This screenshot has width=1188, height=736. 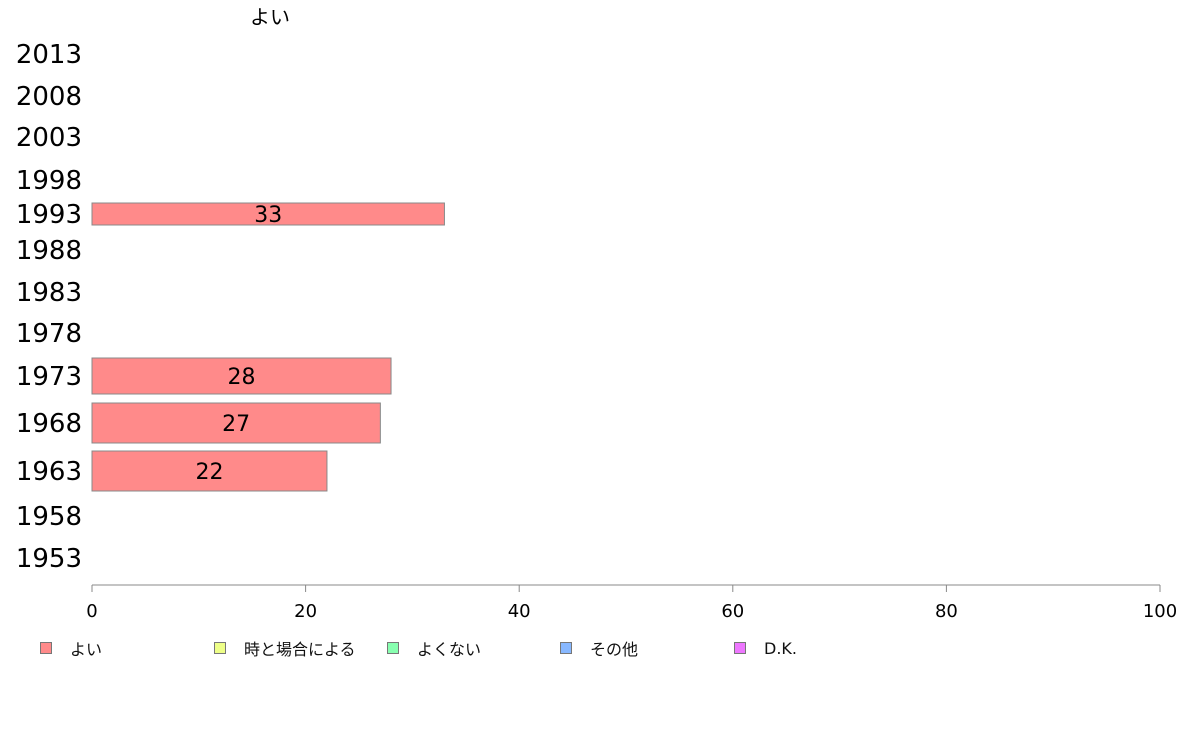 What do you see at coordinates (519, 611) in the screenshot?
I see `x-tick-label: 40` at bounding box center [519, 611].